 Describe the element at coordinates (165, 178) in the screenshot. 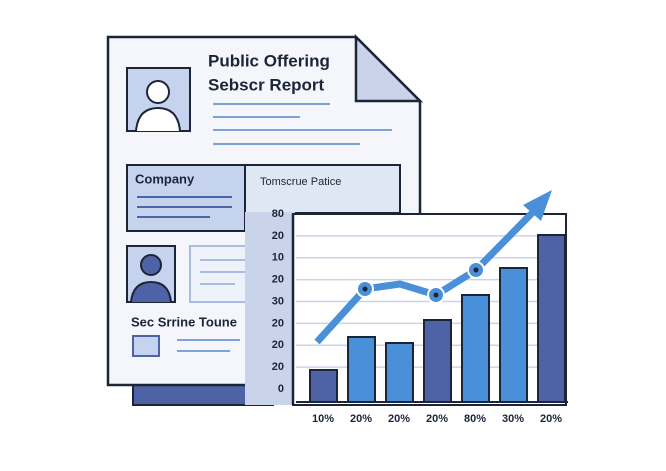

I see `company-label: Company` at that location.